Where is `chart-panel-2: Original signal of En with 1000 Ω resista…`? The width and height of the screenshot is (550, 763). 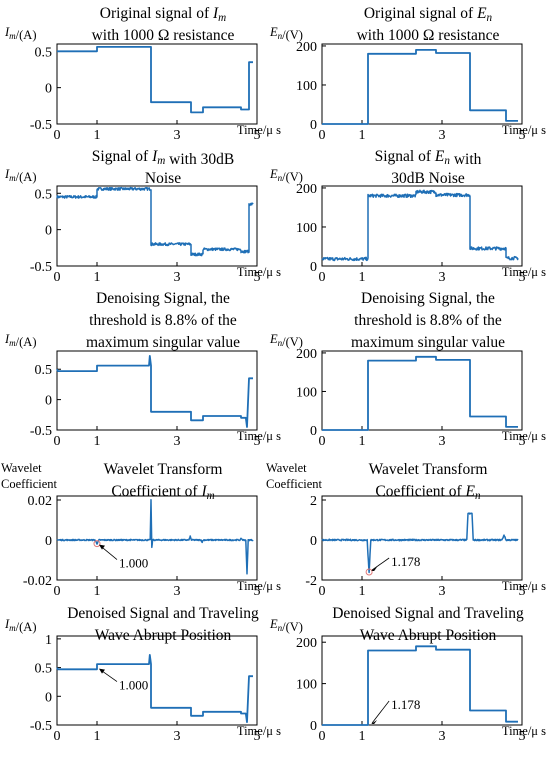 chart-panel-2: Original signal of En with 1000 Ω resista… is located at coordinates (407, 74).